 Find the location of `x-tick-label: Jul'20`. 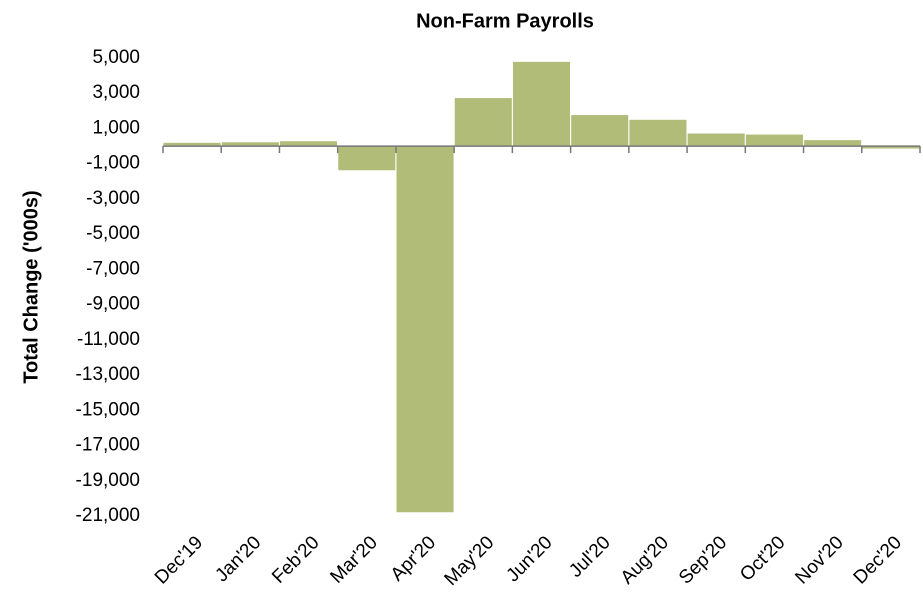

x-tick-label: Jul'20 is located at coordinates (590, 557).